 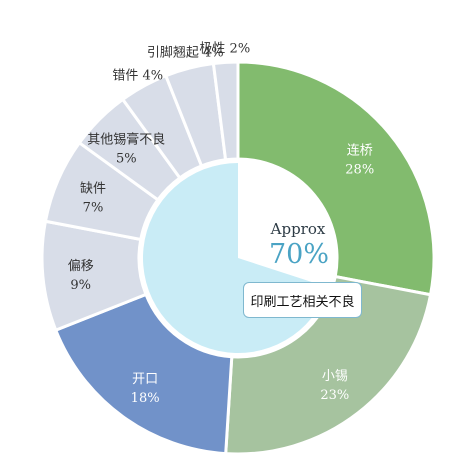 What do you see at coordinates (145, 389) in the screenshot?
I see `slice-label-2: 开口 18%` at bounding box center [145, 389].